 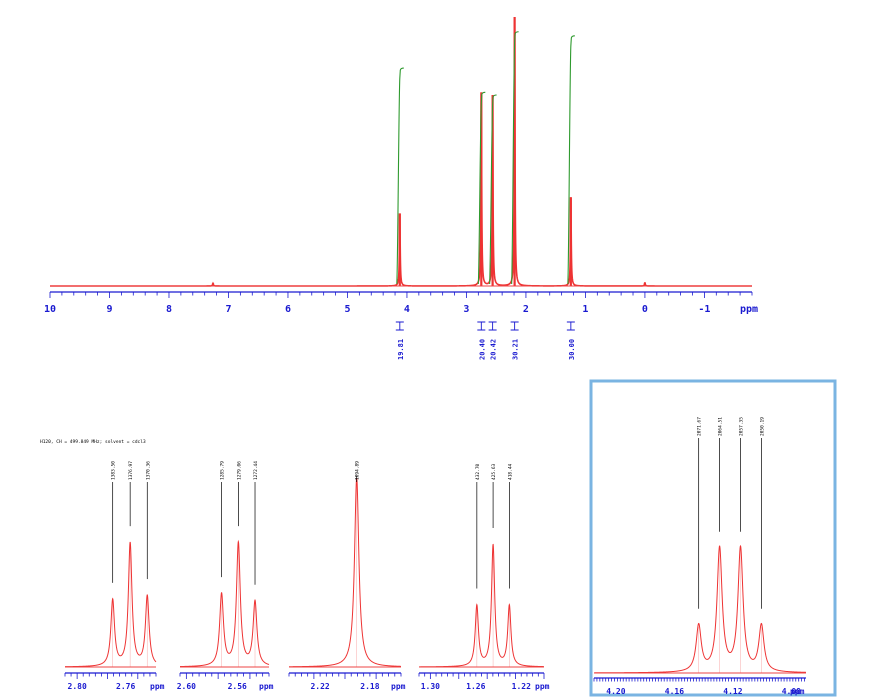 What do you see at coordinates (266, 686) in the screenshot?
I see `zoom-2.56-unit-label: ppm` at bounding box center [266, 686].